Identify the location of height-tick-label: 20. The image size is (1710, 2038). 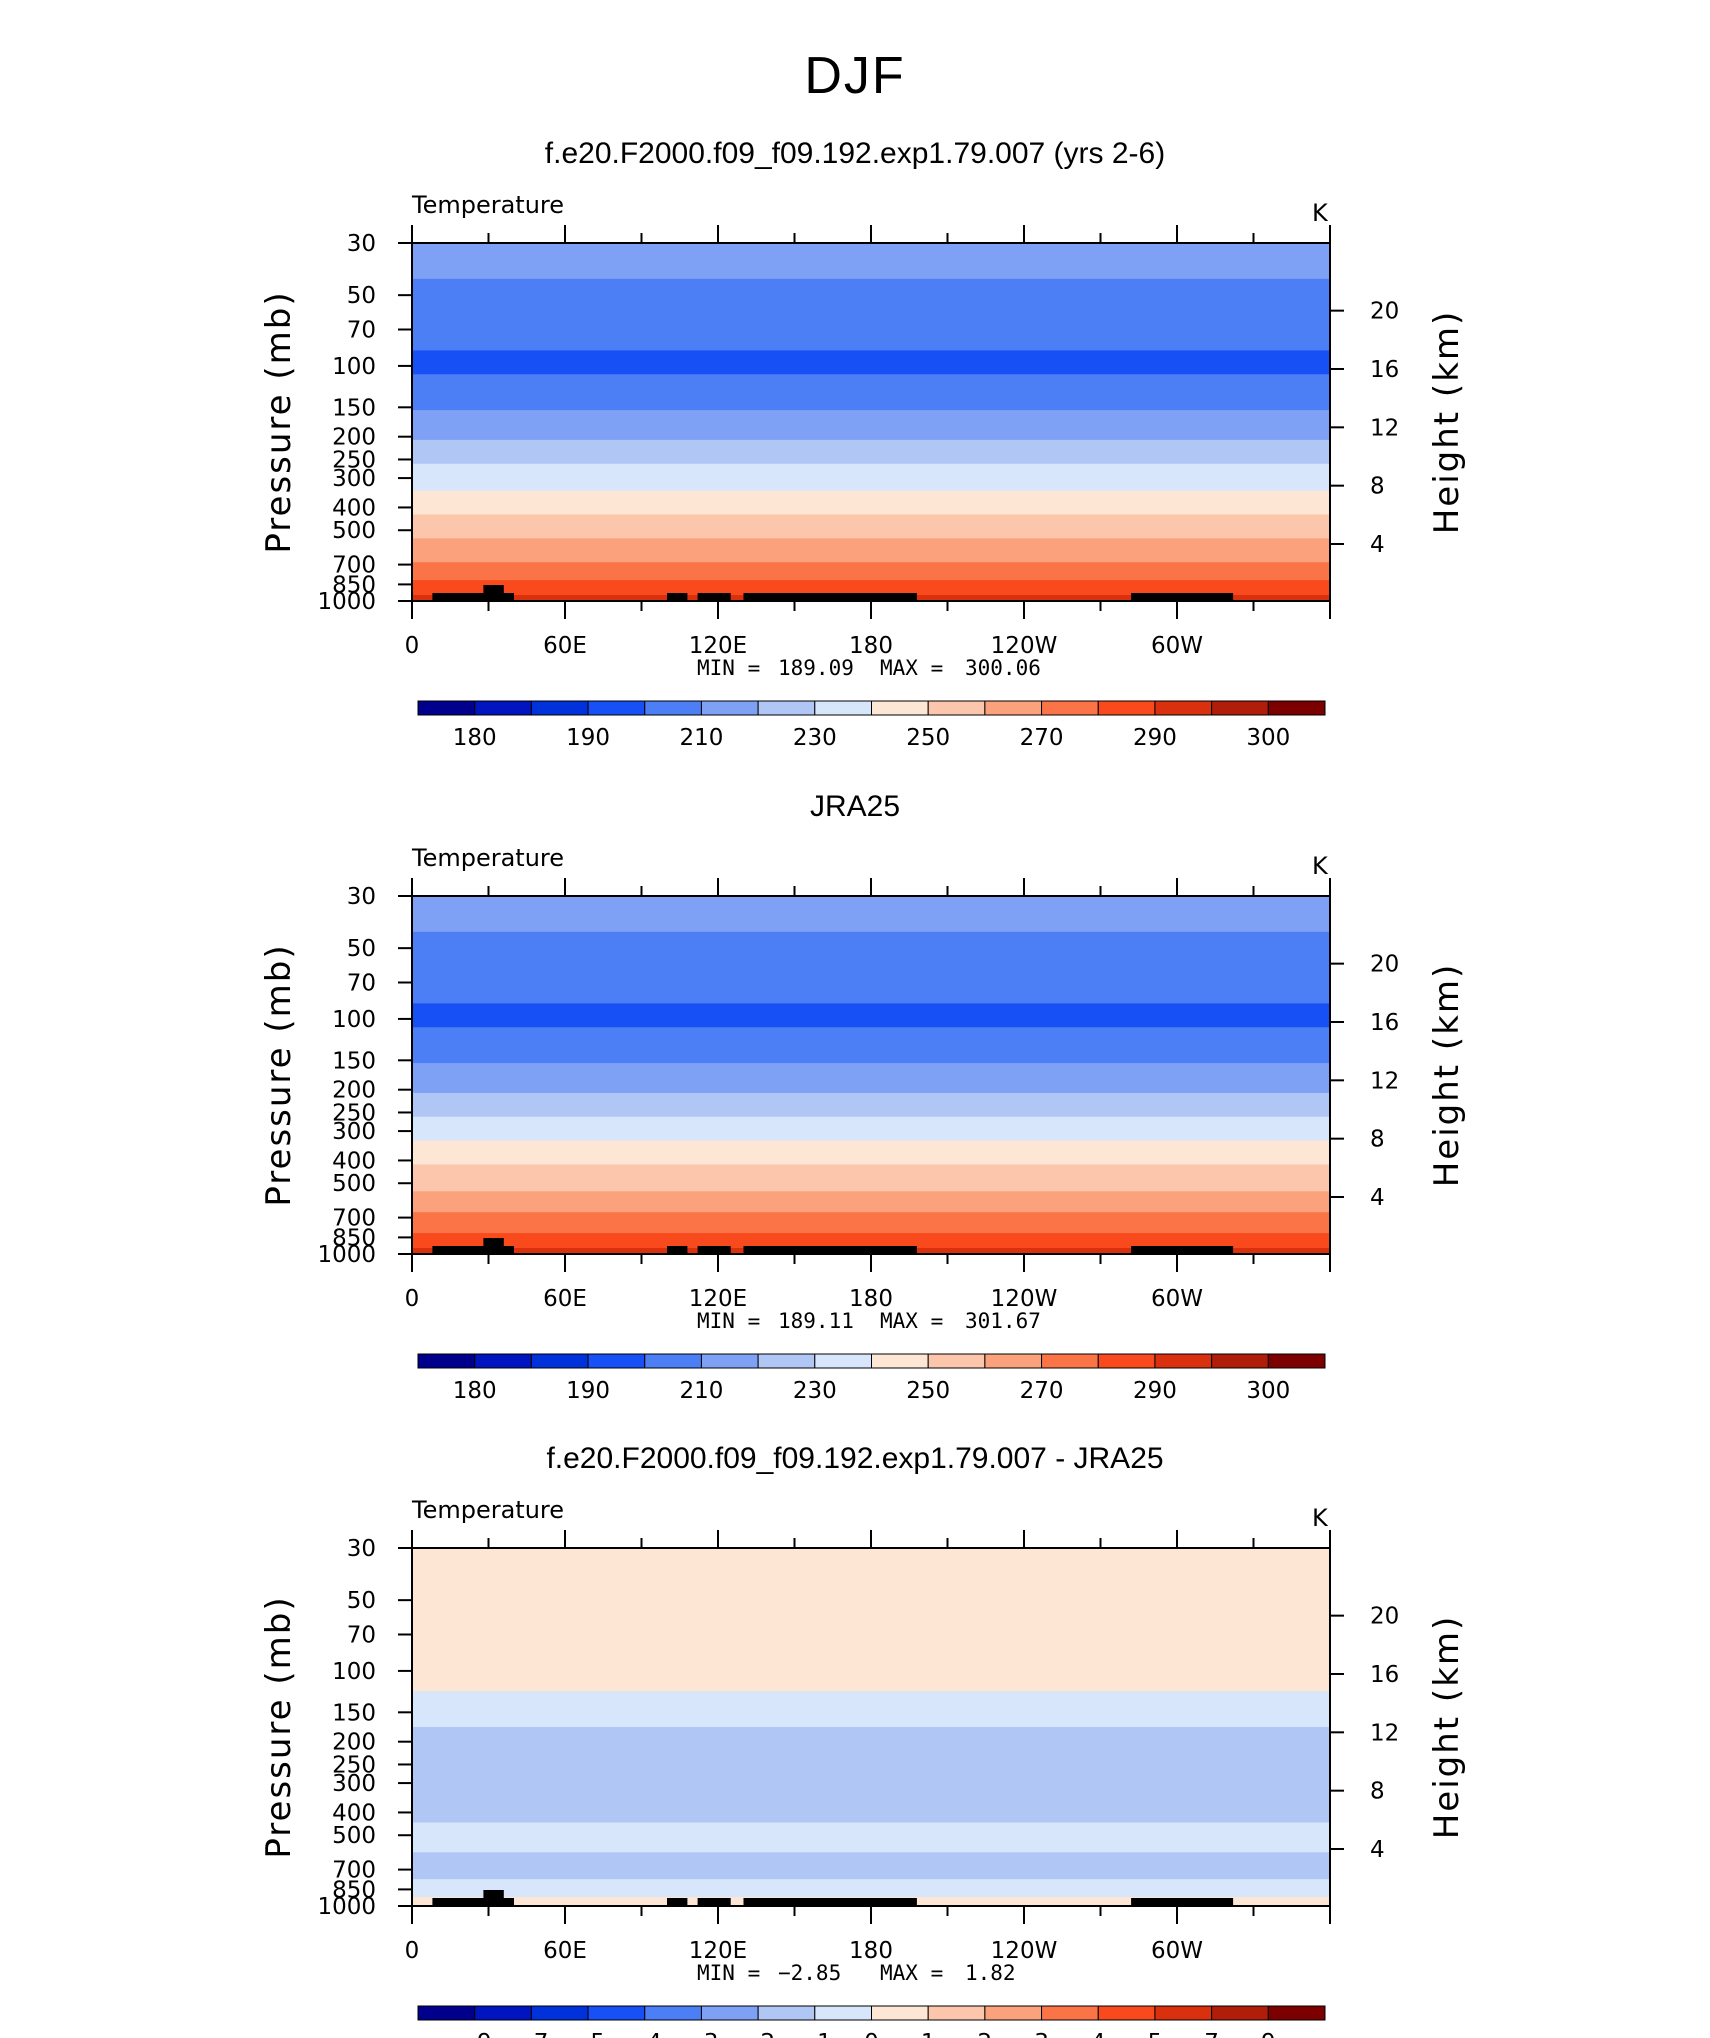
(1384, 312).